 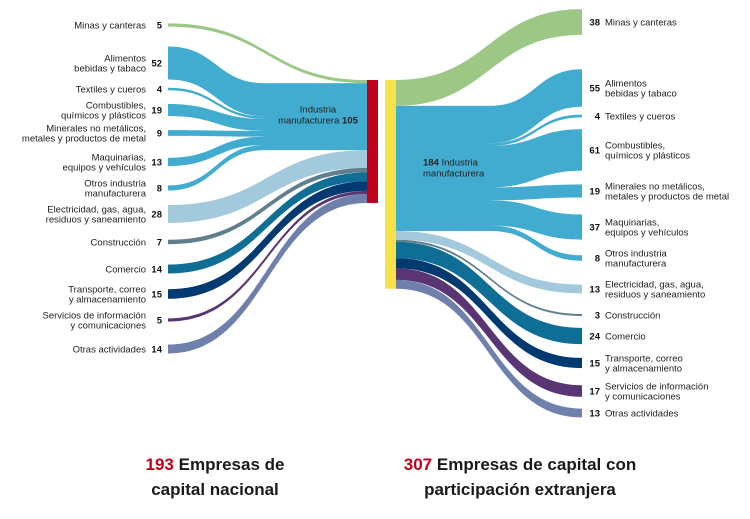 I want to click on extranjera-value-minas: 38, so click(x=594, y=23).